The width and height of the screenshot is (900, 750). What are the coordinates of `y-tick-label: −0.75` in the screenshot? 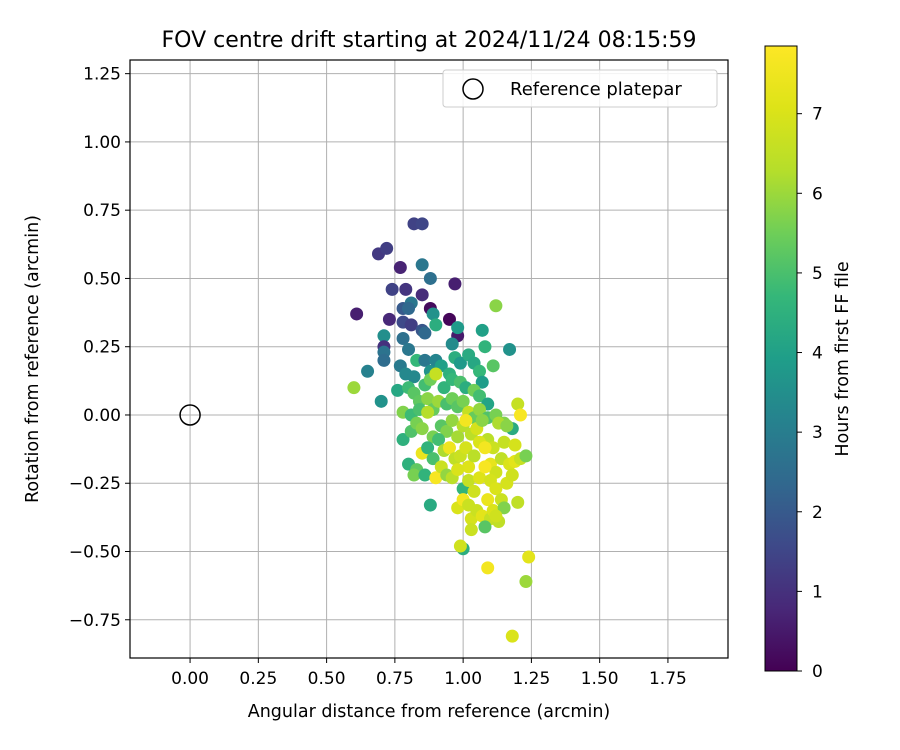 It's located at (95, 621).